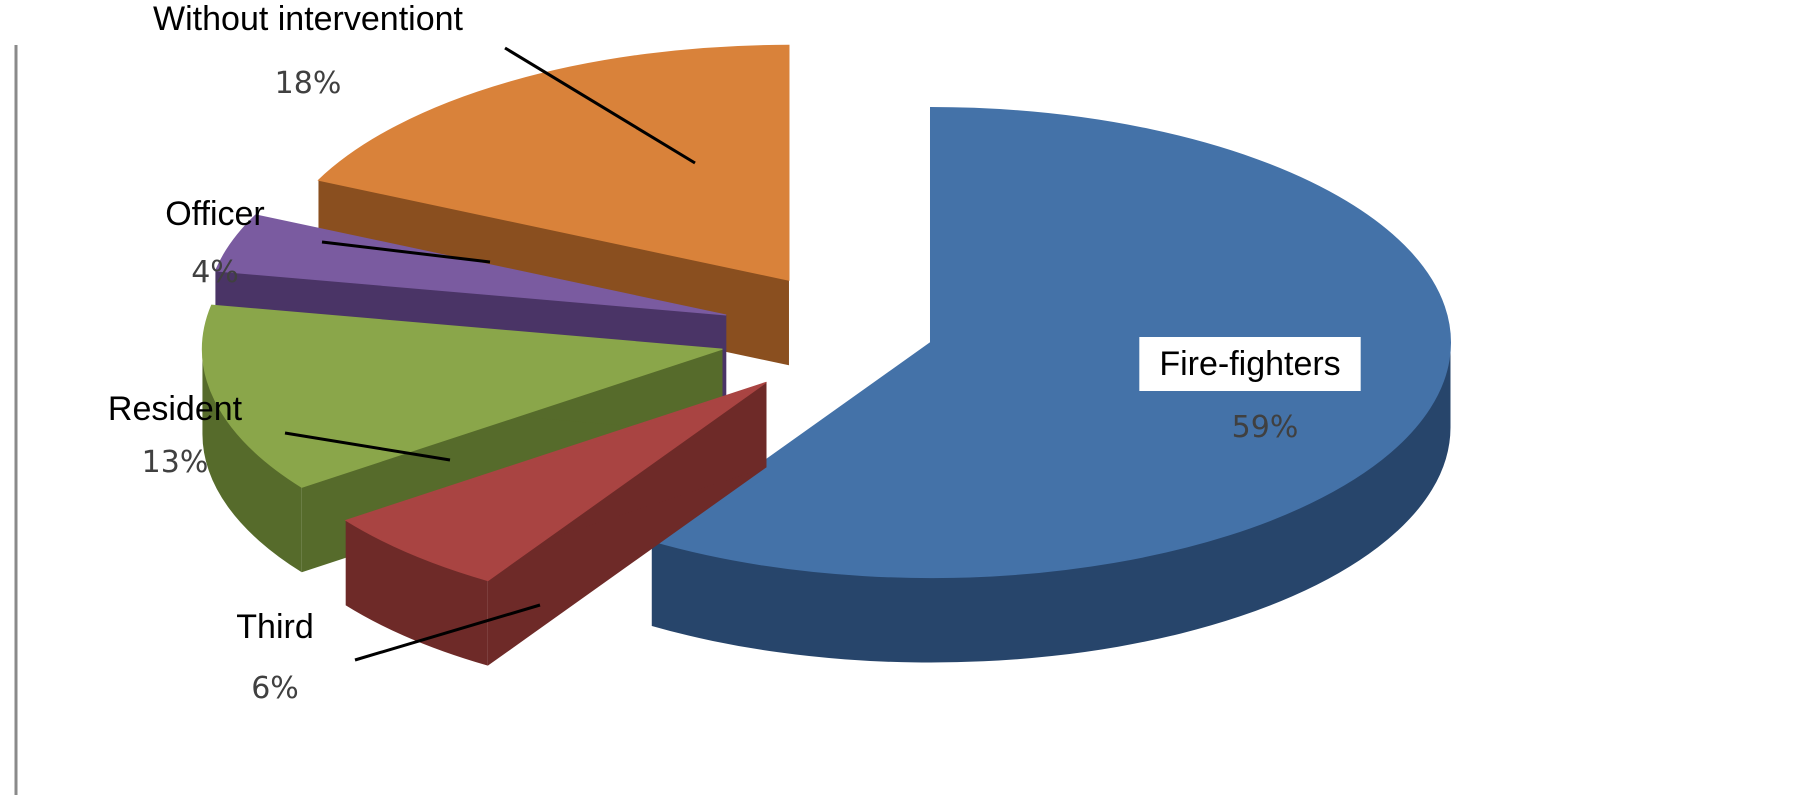 This screenshot has width=1812, height=795. Describe the element at coordinates (279, 435) in the screenshot. I see `label-resident: Resident 13%` at that location.